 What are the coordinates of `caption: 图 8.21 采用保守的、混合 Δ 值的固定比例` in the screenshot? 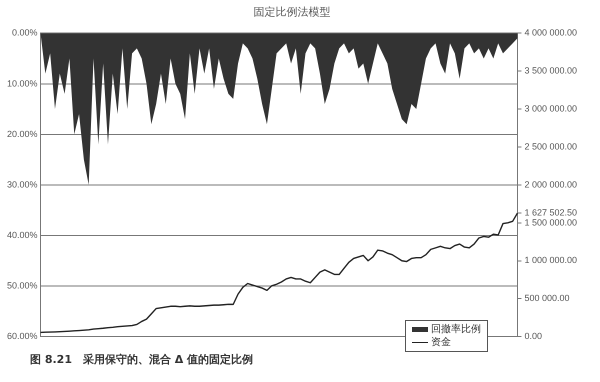 It's located at (142, 359).